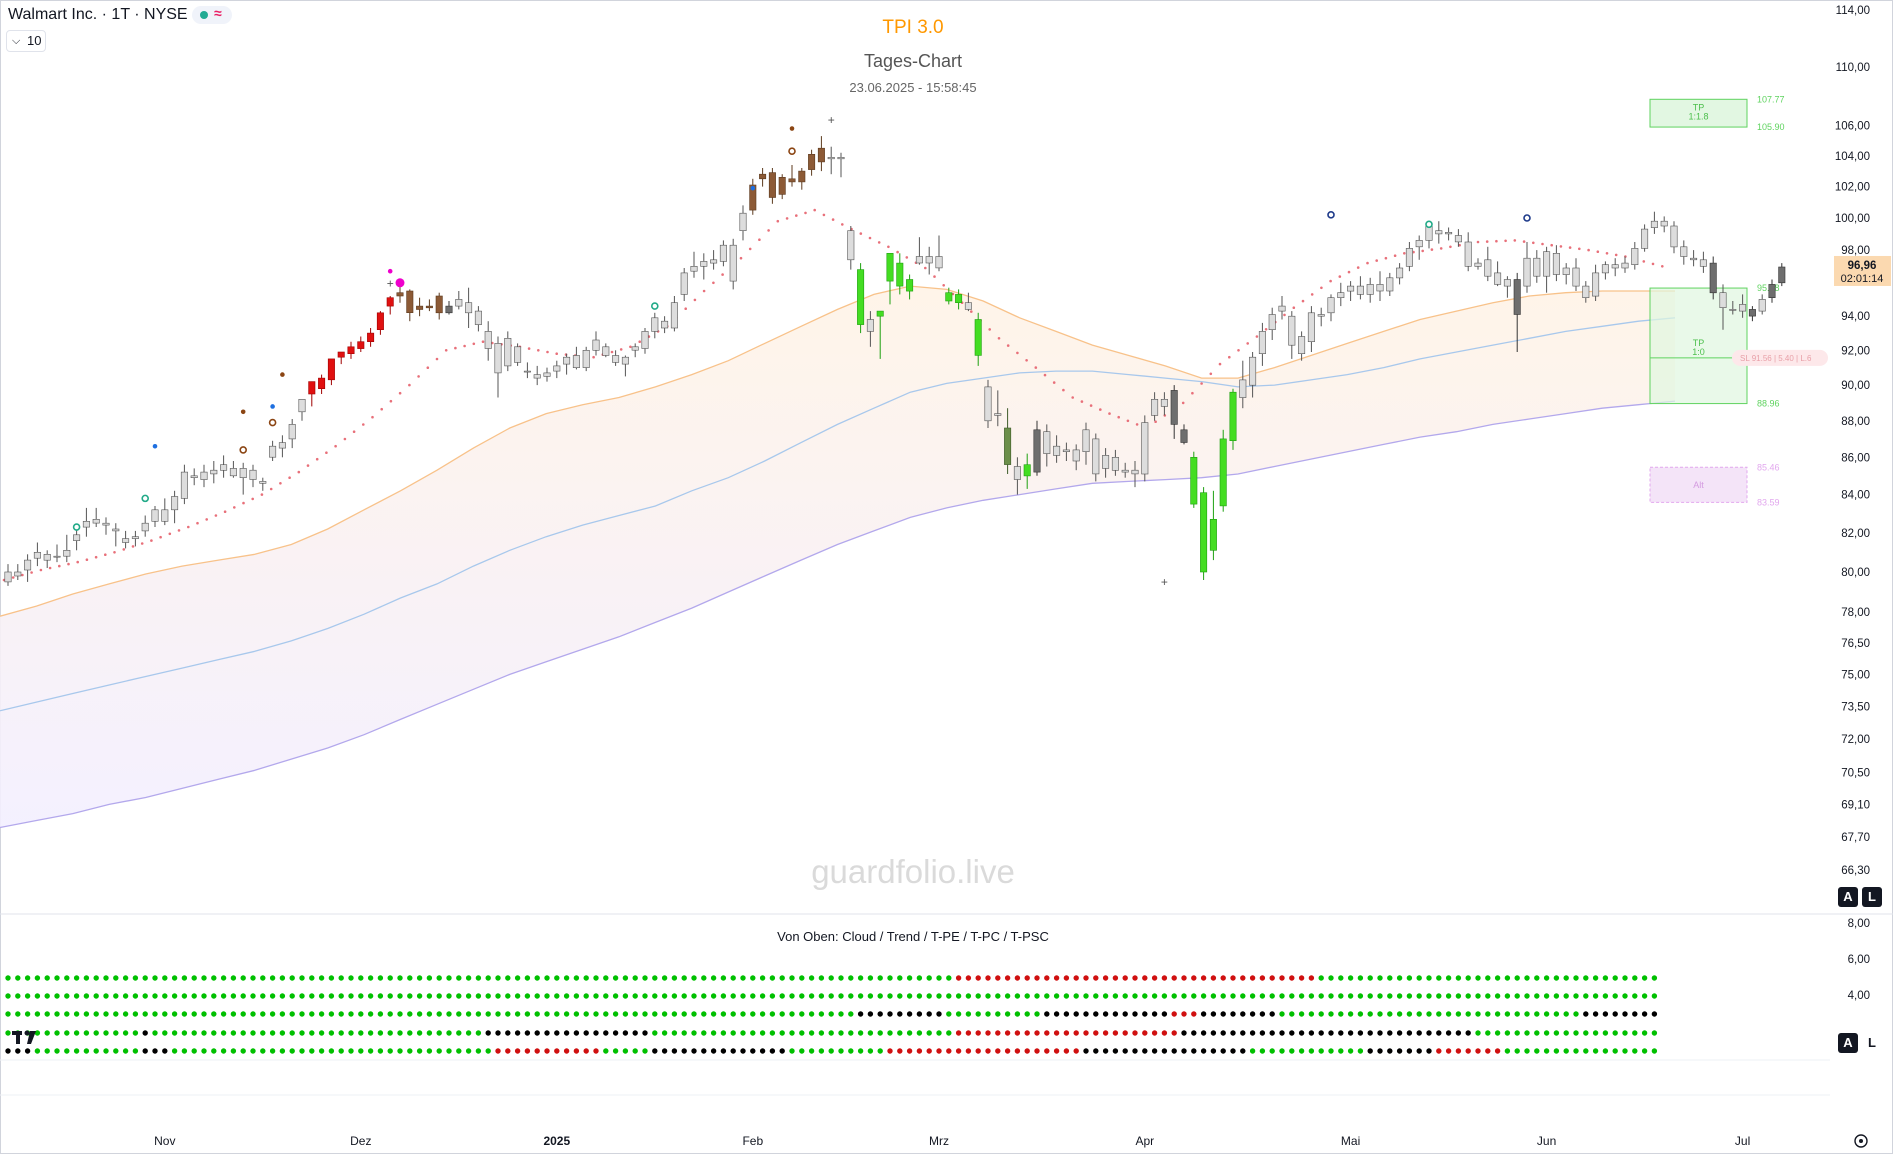 This screenshot has height=1154, width=1893. What do you see at coordinates (1853, 11) in the screenshot?
I see `price-axis-label: 114,00` at bounding box center [1853, 11].